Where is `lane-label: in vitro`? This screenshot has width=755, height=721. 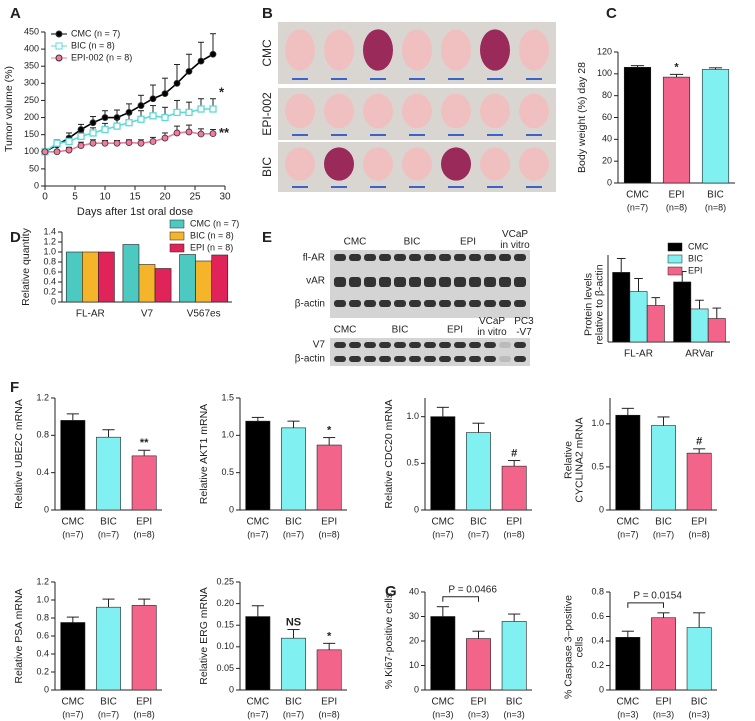
lane-label: in vitro is located at coordinates (515, 245).